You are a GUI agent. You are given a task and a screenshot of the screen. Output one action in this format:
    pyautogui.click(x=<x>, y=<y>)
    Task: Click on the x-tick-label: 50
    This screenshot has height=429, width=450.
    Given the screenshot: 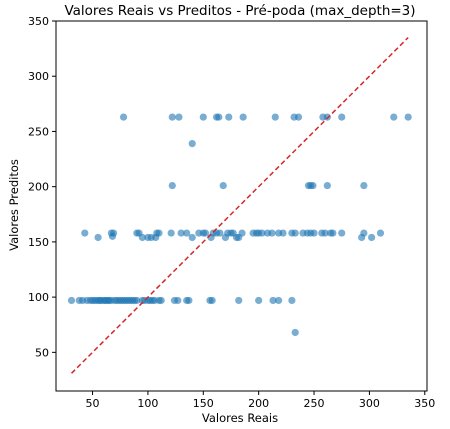 What is the action you would take?
    pyautogui.click(x=93, y=403)
    